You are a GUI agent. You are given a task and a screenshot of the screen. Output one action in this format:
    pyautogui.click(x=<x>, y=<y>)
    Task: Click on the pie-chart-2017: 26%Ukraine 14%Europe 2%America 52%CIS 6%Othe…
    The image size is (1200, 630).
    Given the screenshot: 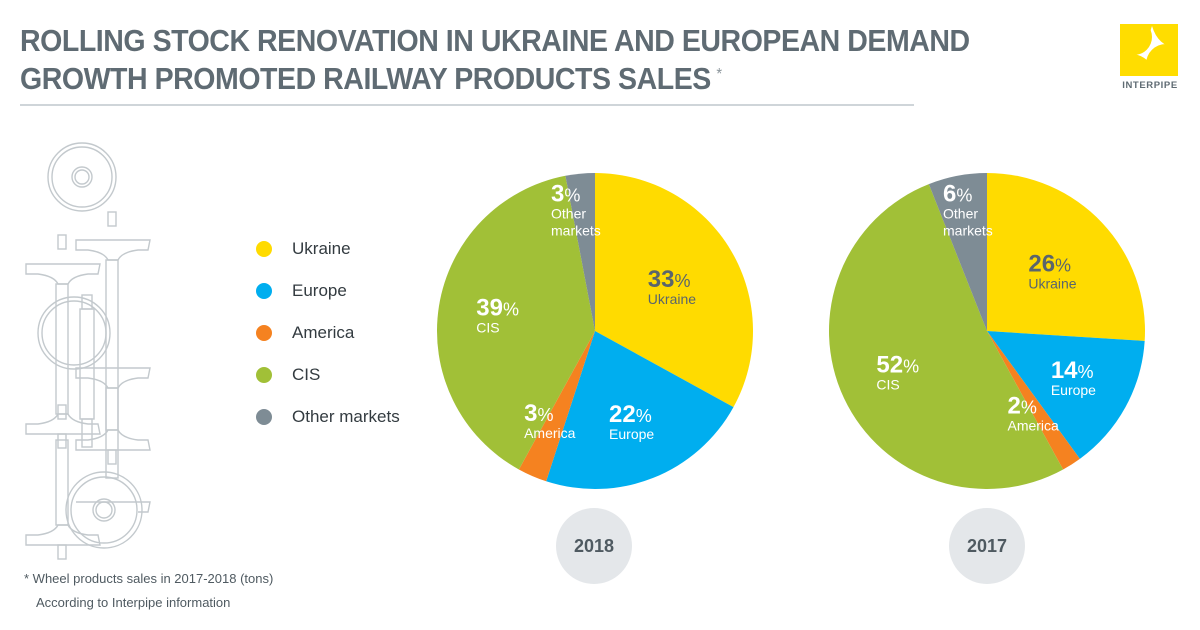 What is the action you would take?
    pyautogui.click(x=987, y=331)
    